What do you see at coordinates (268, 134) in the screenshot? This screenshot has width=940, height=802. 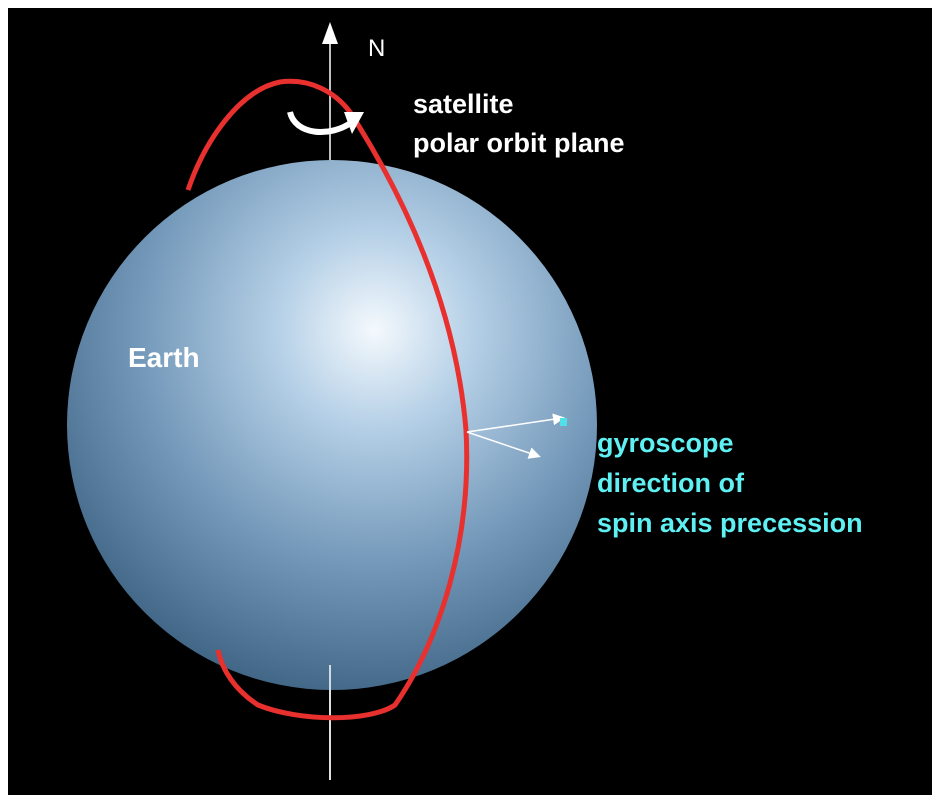 I see `orbit-back` at bounding box center [268, 134].